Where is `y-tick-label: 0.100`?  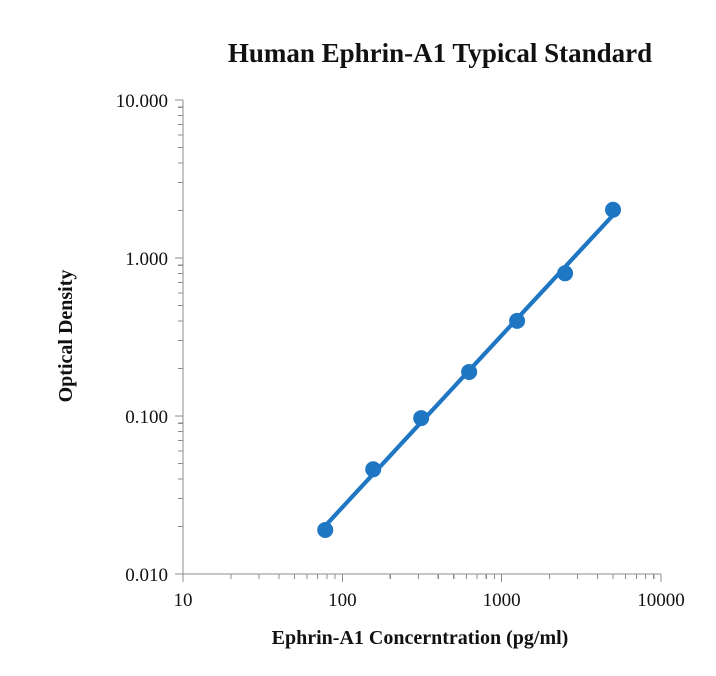
y-tick-label: 0.100 is located at coordinates (146, 417).